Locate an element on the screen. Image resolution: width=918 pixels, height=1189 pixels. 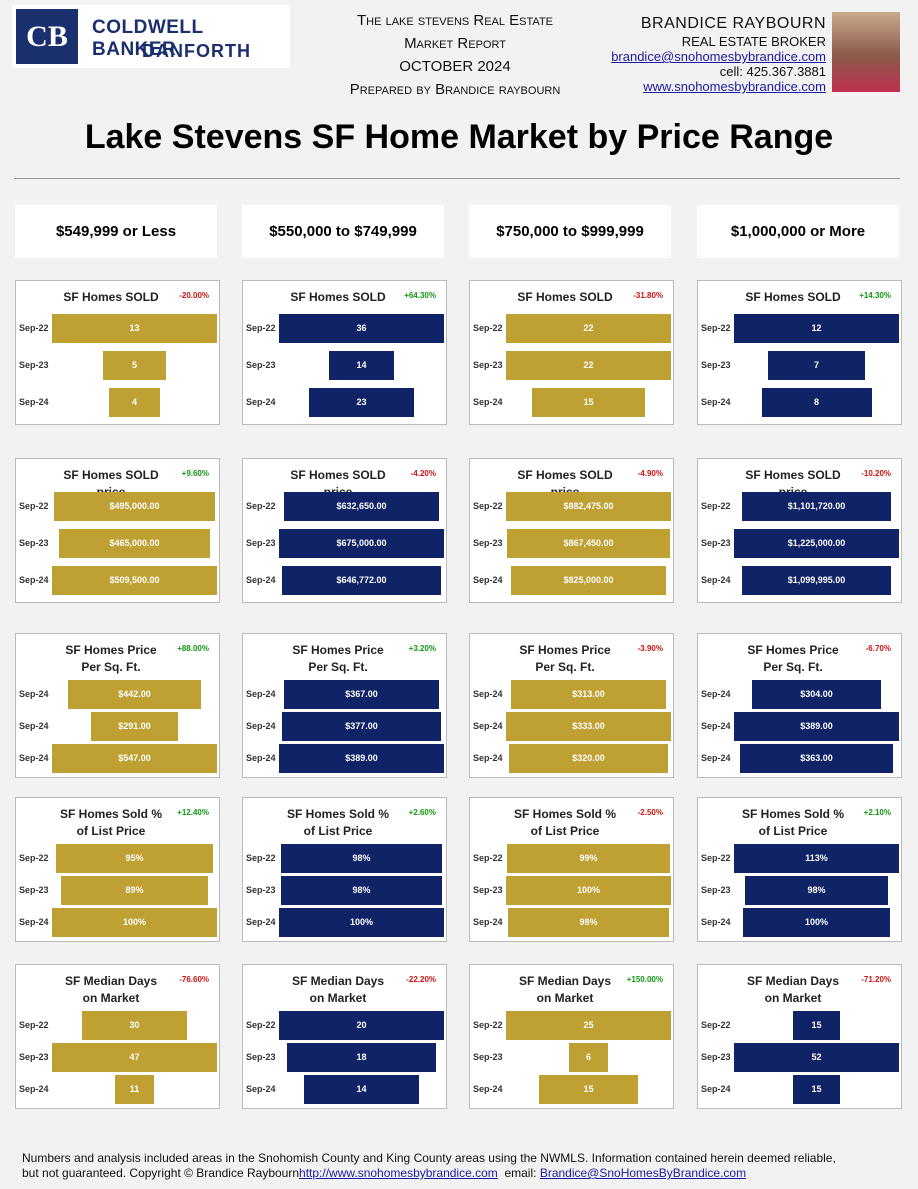
value-label: 20 is located at coordinates (361, 1025).